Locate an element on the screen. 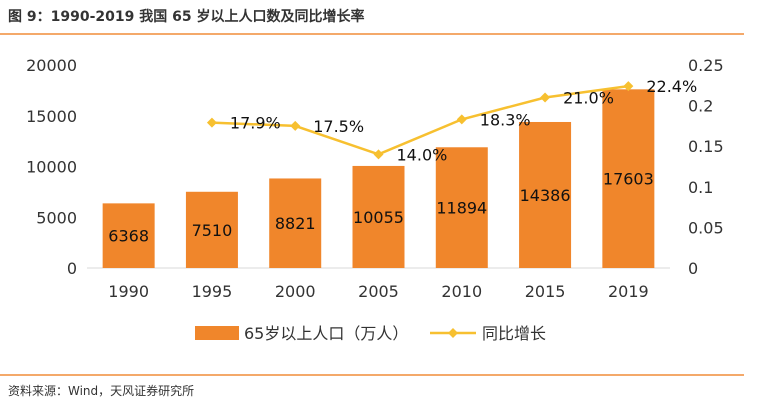 Image resolution: width=779 pixels, height=411 pixels. y-left-tick-label: 20000 is located at coordinates (51, 65).